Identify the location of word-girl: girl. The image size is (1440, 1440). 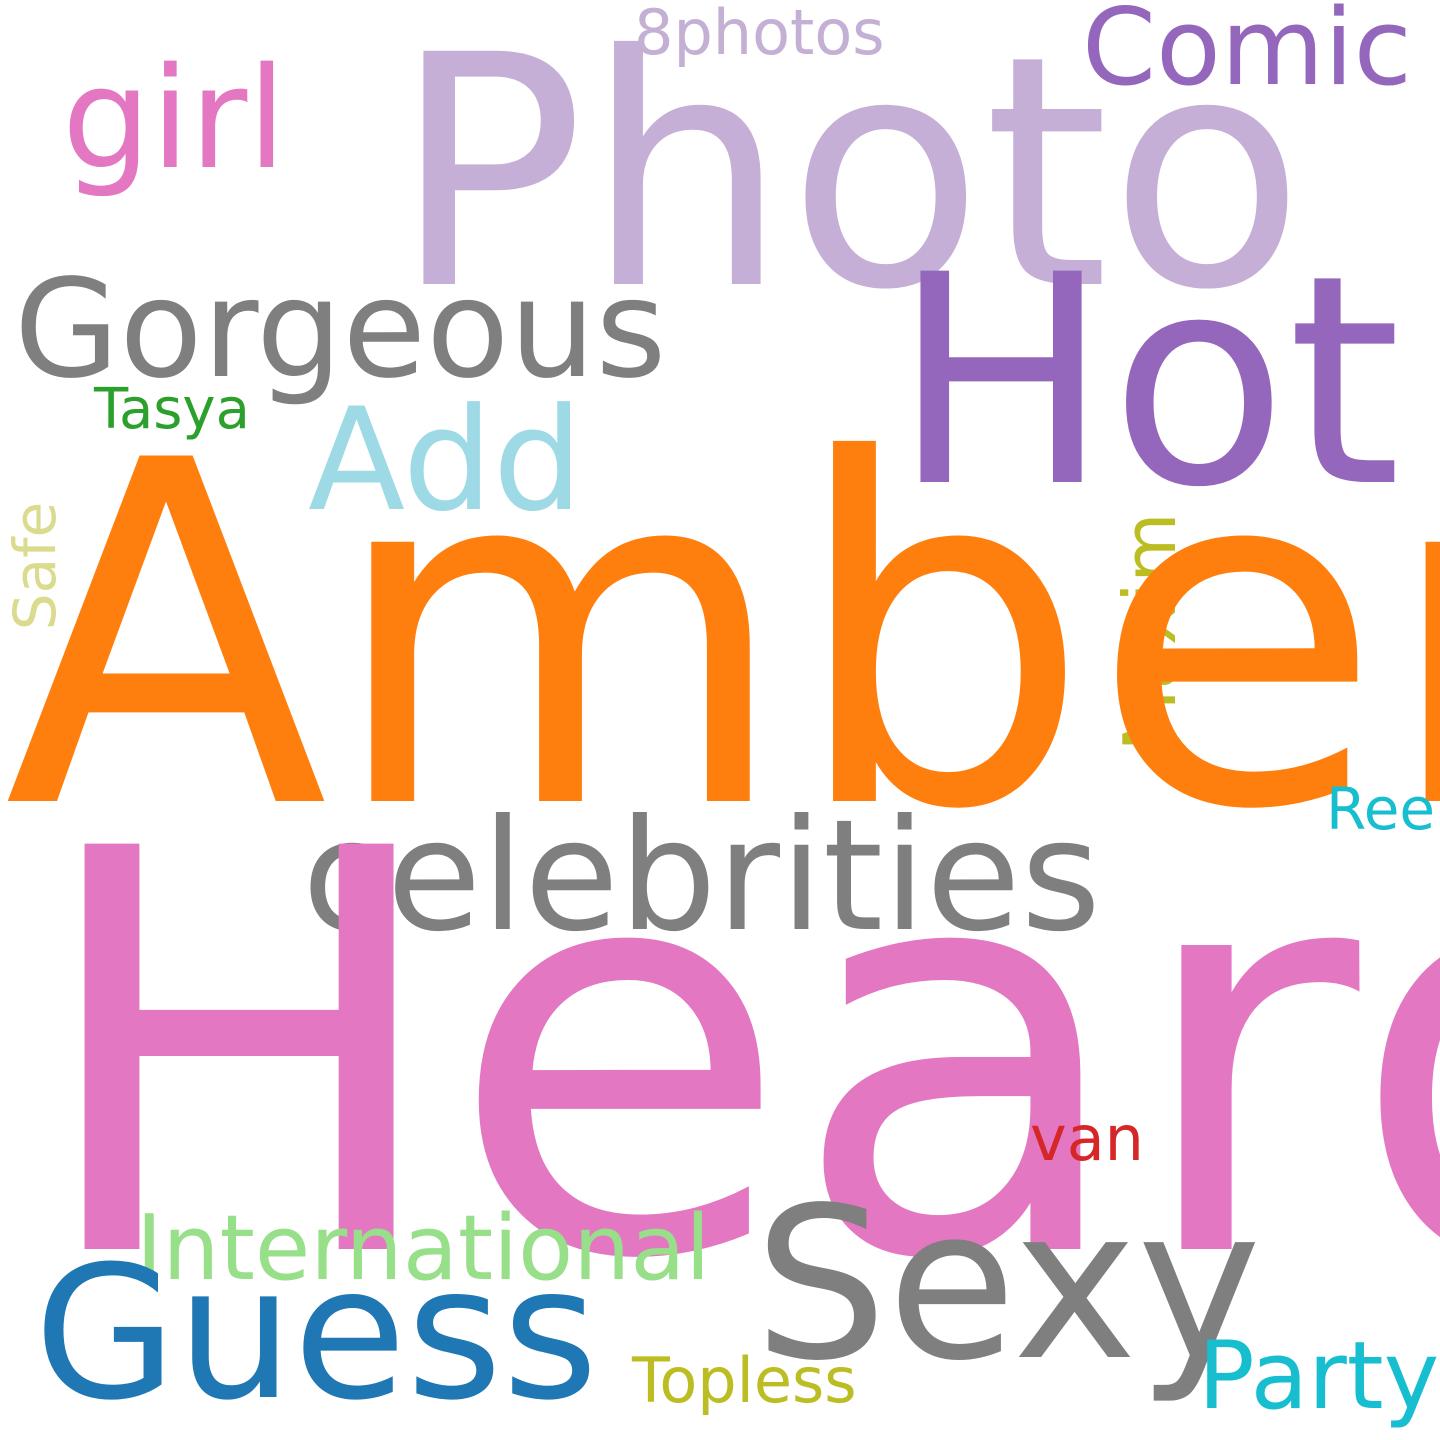
(174, 119).